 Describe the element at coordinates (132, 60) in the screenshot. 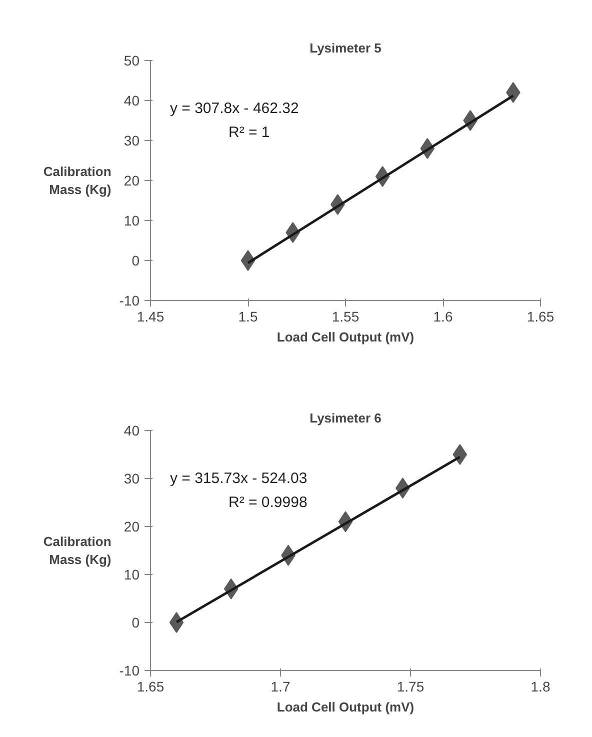

I see `y-tick-label: 50` at that location.